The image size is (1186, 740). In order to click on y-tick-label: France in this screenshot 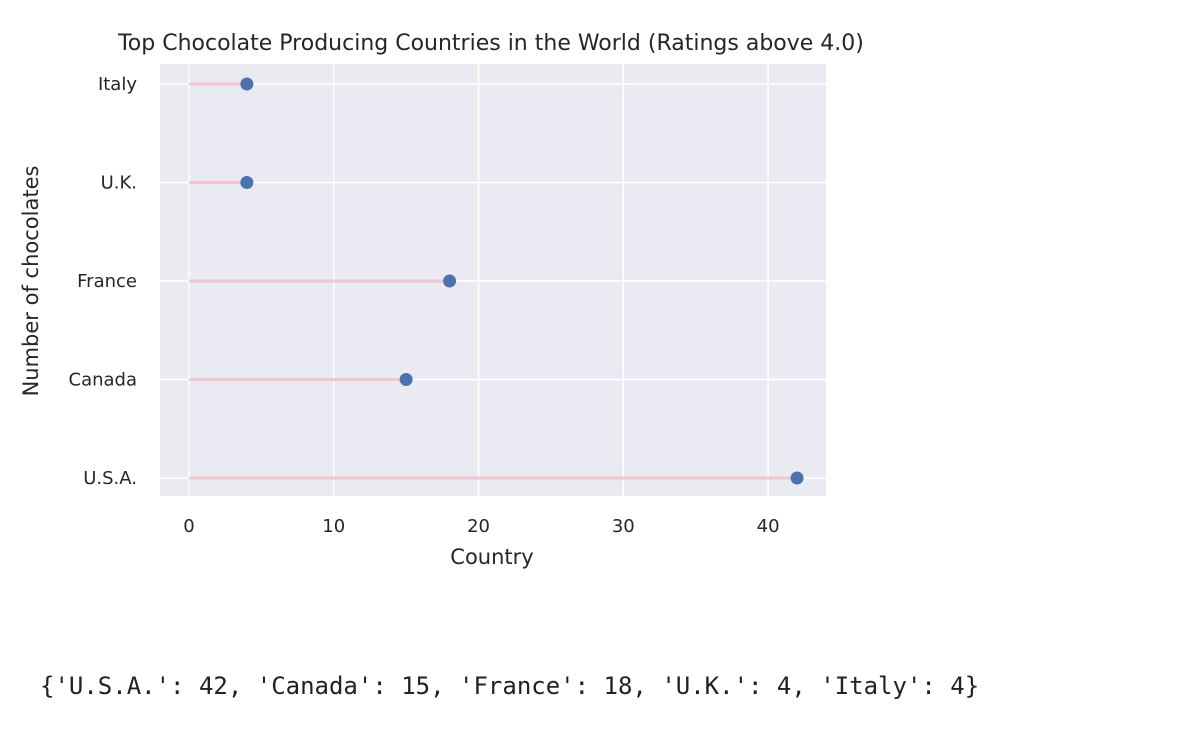, I will do `click(107, 281)`.